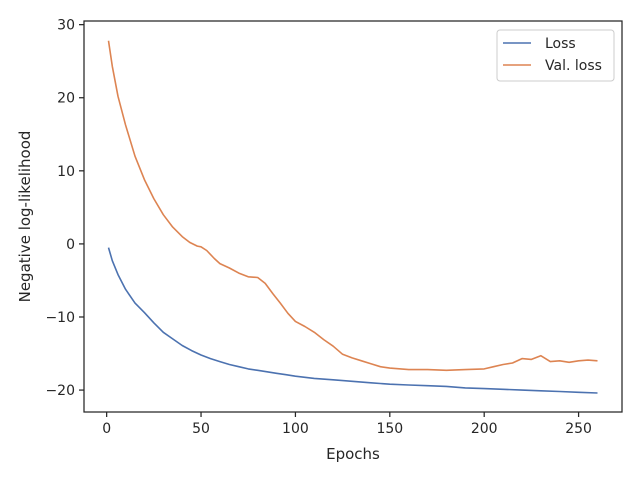 The image size is (640, 480). I want to click on y-tick-label: 20, so click(66, 99).